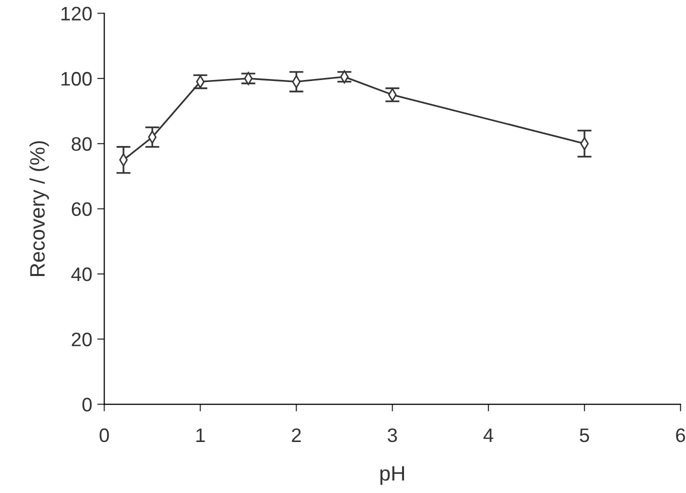 This screenshot has width=686, height=493. Describe the element at coordinates (81, 274) in the screenshot. I see `y-tick-label: 40` at that location.